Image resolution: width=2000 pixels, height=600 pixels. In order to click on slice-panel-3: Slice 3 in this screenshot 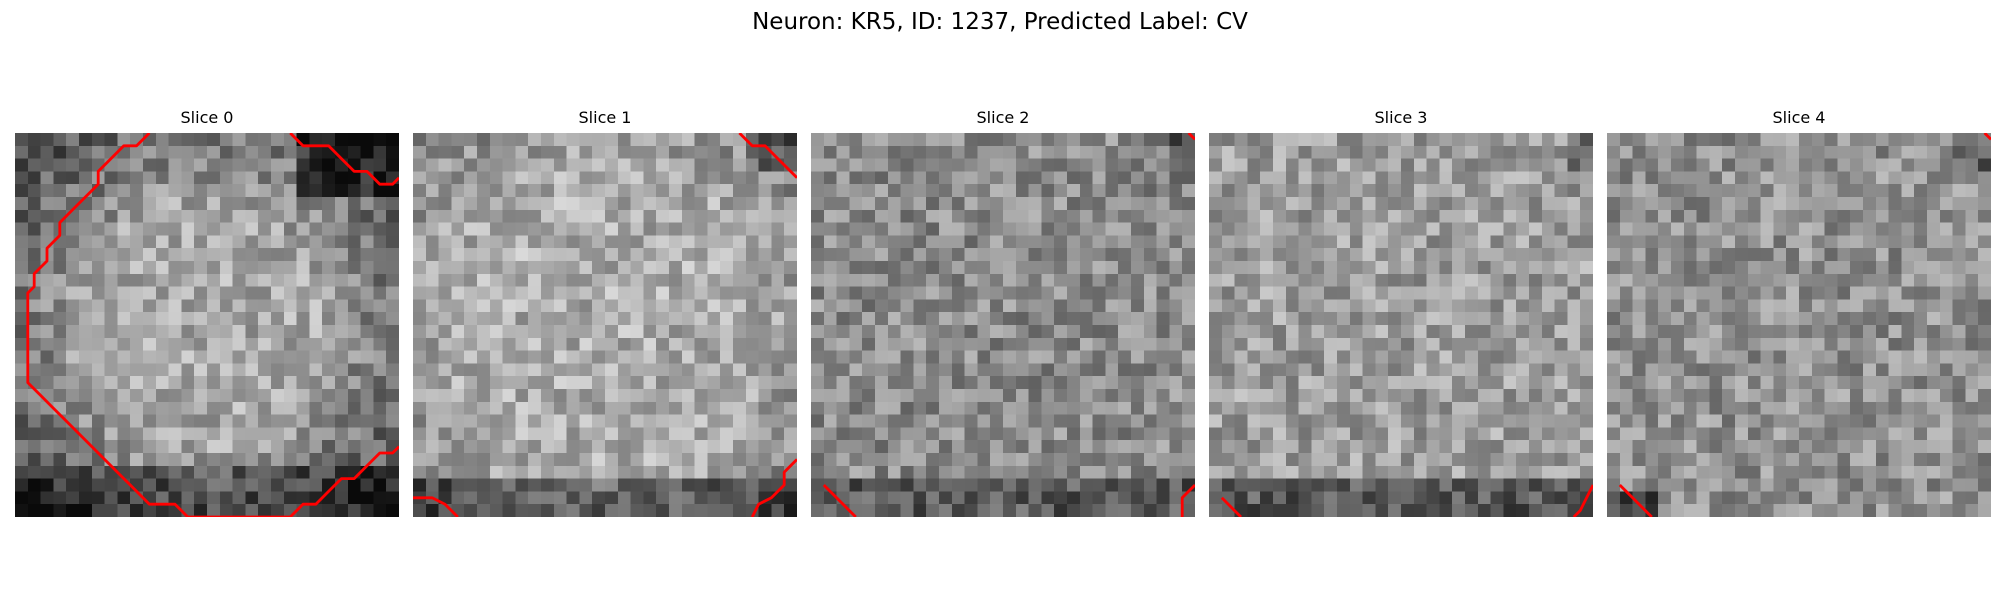, I will do `click(1401, 312)`.